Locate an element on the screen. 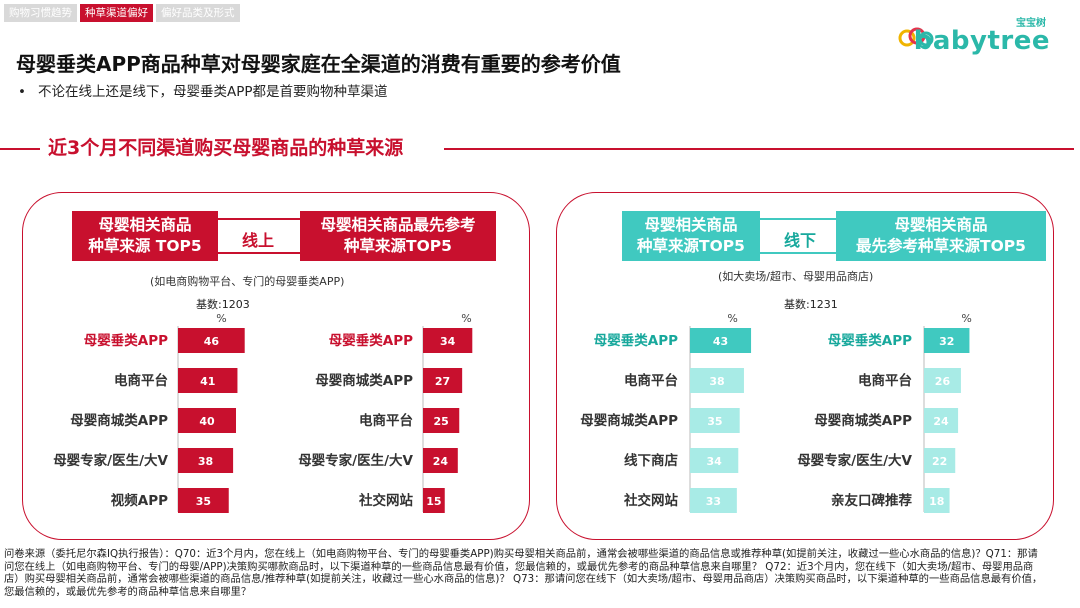 Image resolution: width=1080 pixels, height=608 pixels. category-label: 亲友口碑推荐 is located at coordinates (871, 500).